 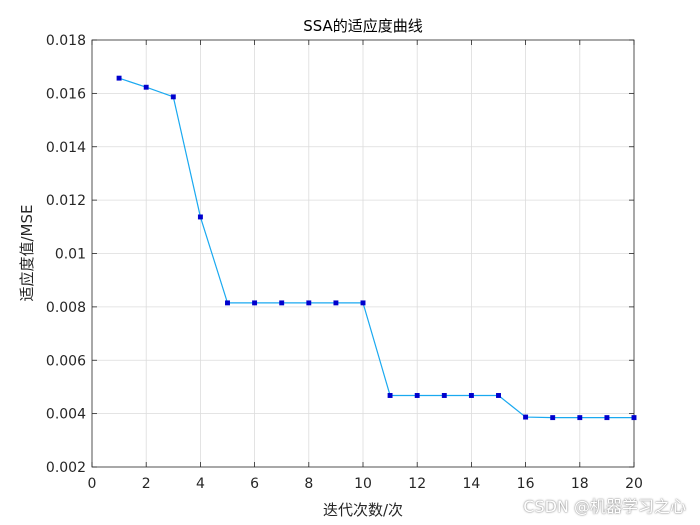 What do you see at coordinates (363, 484) in the screenshot?
I see `x-tick-label: 10` at bounding box center [363, 484].